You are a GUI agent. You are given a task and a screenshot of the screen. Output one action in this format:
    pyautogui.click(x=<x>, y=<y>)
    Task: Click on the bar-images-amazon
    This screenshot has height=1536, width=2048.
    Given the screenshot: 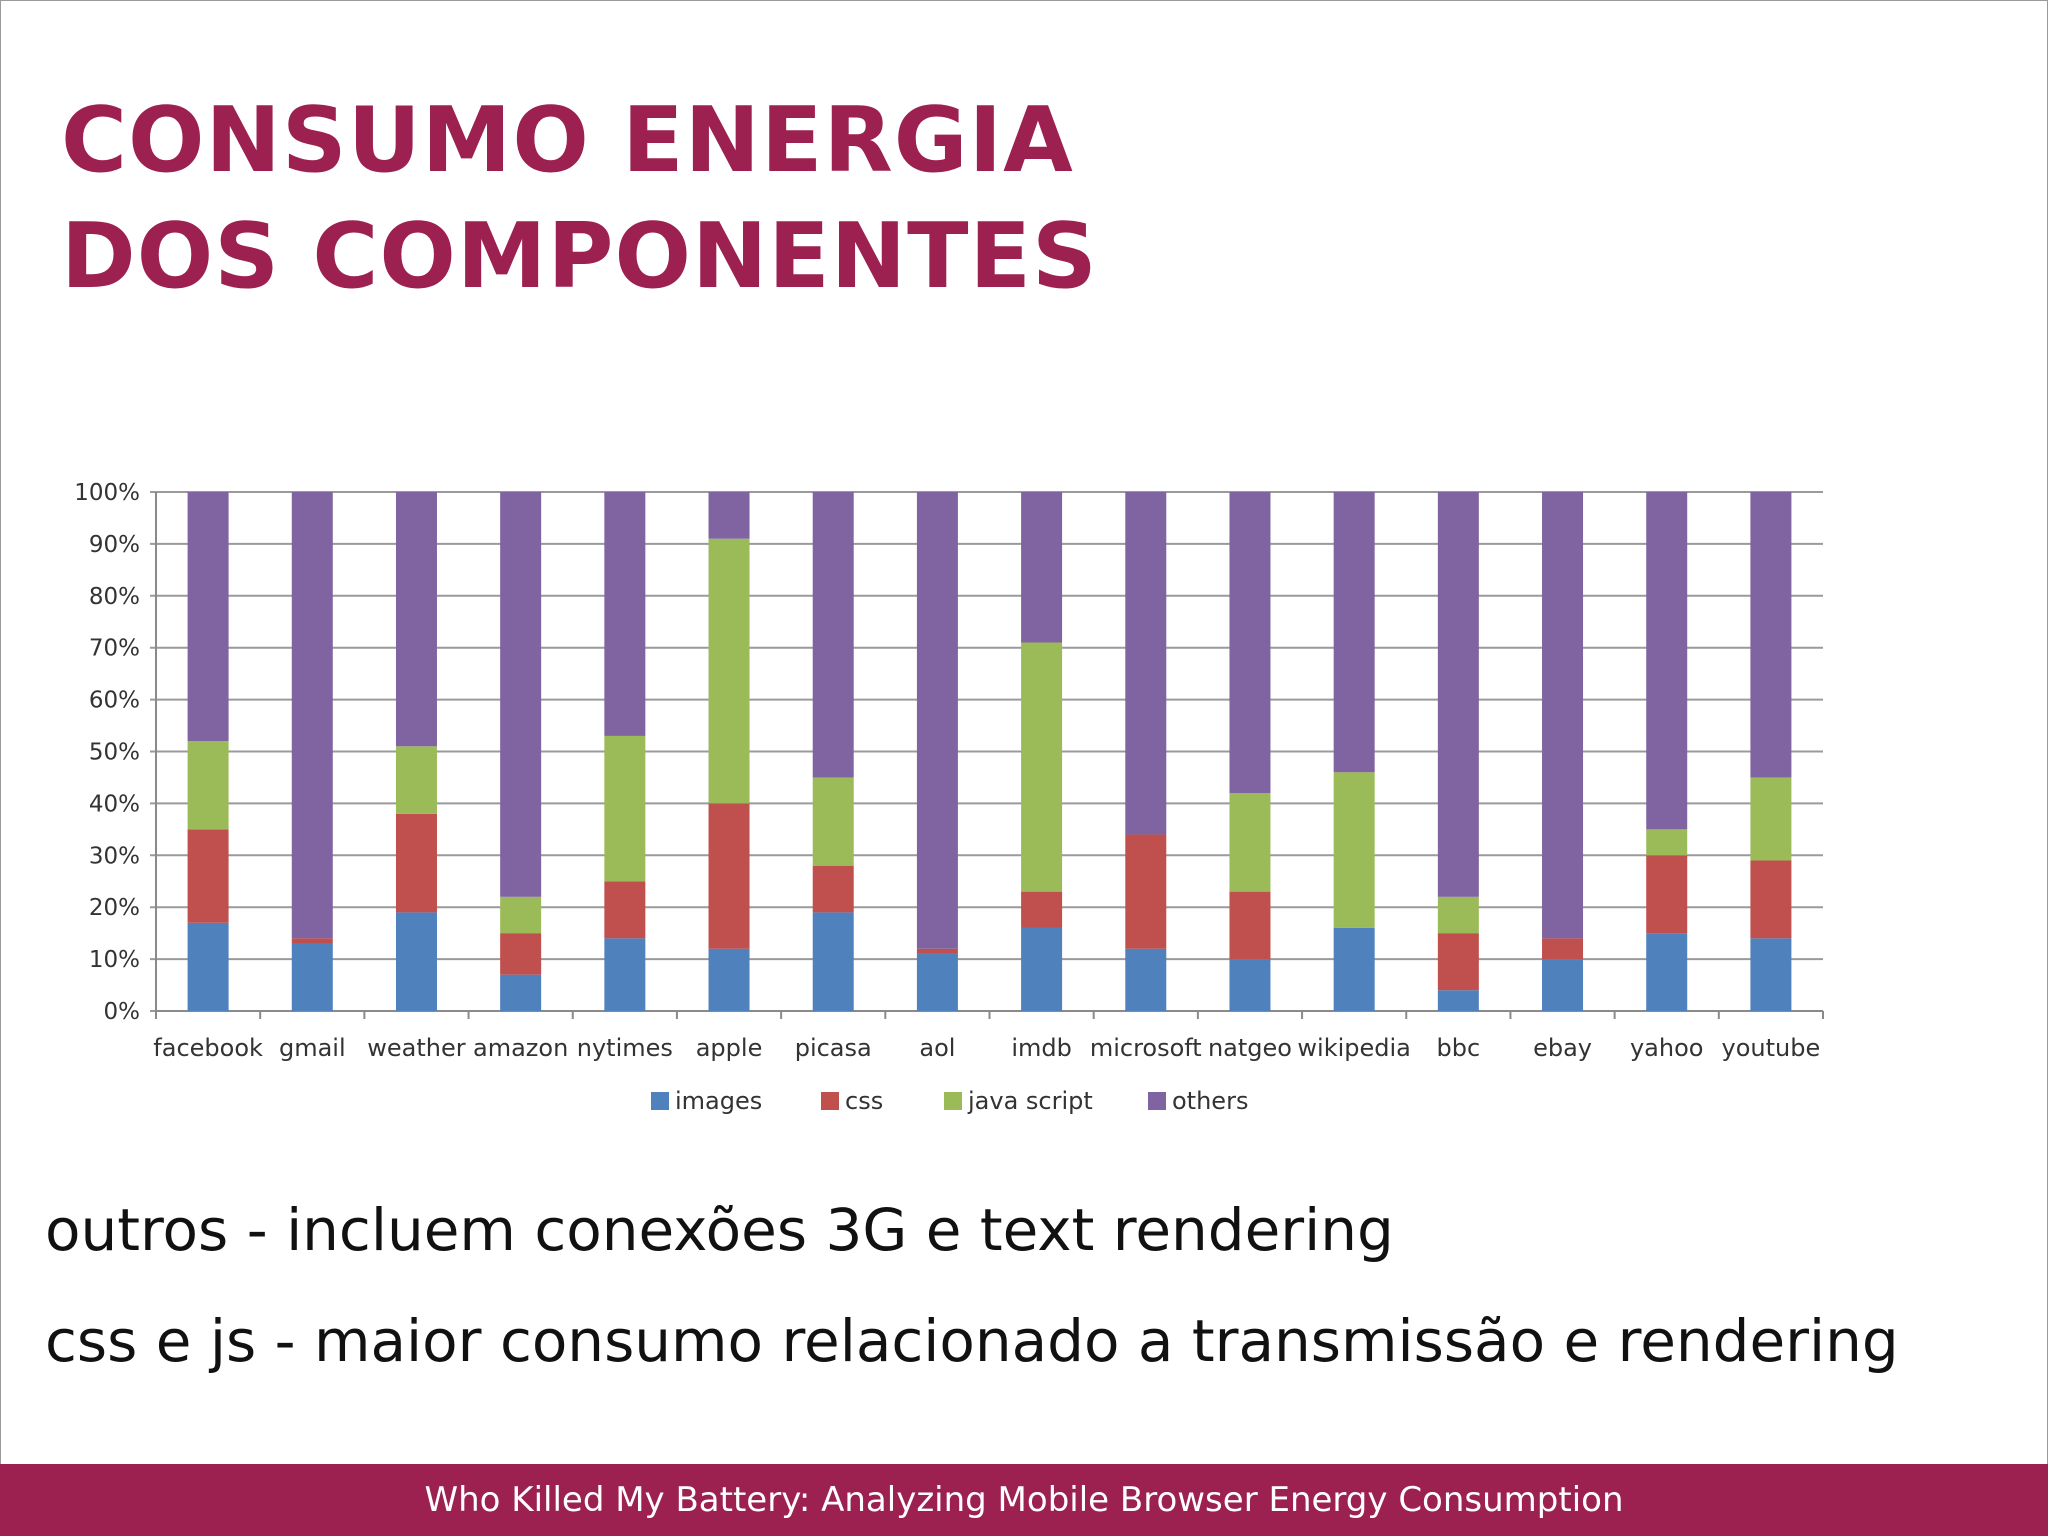 What is the action you would take?
    pyautogui.click(x=521, y=992)
    